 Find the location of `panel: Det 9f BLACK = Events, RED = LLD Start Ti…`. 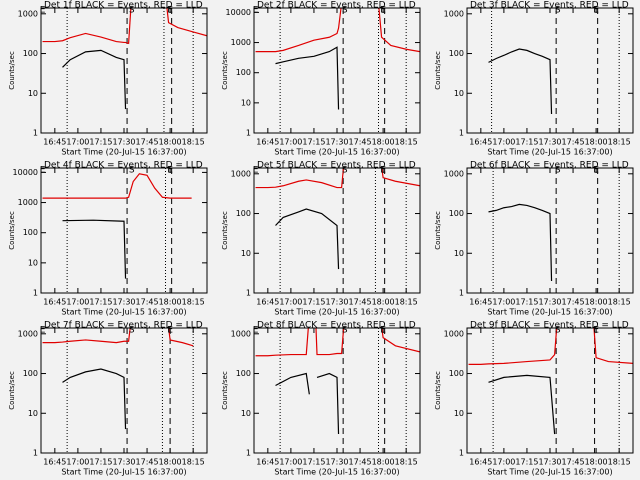

panel: Det 9f BLACK = Events, RED = LLD Start Ti… is located at coordinates (534, 399).